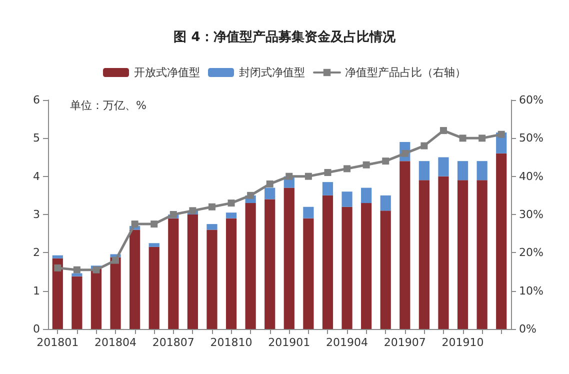 The image size is (569, 374). What do you see at coordinates (531, 100) in the screenshot?
I see `y2-tick-label: 60%` at bounding box center [531, 100].